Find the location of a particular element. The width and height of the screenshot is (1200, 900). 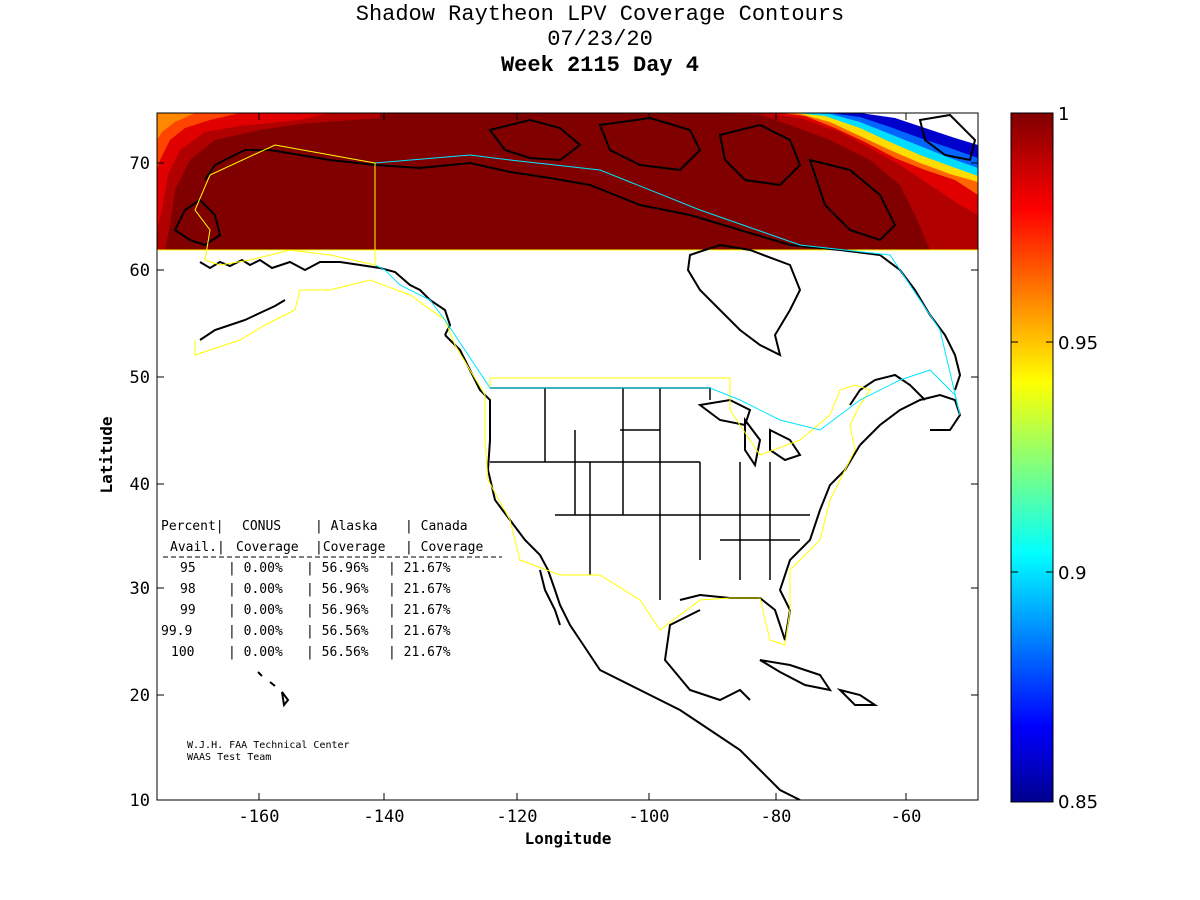

x-axis-label: Longitude is located at coordinates (568, 838).